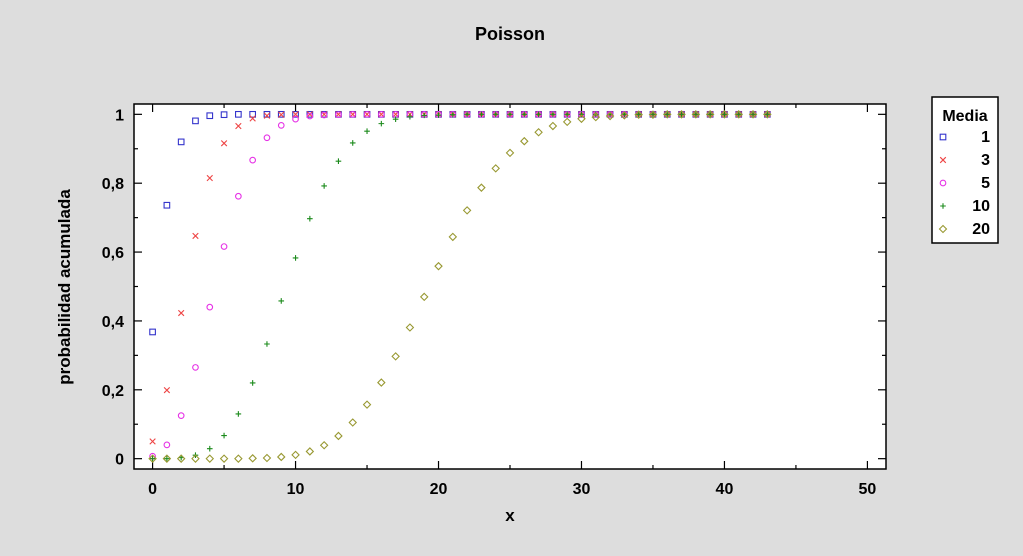  Describe the element at coordinates (981, 206) in the screenshot. I see `legend-label-10: 10` at that location.